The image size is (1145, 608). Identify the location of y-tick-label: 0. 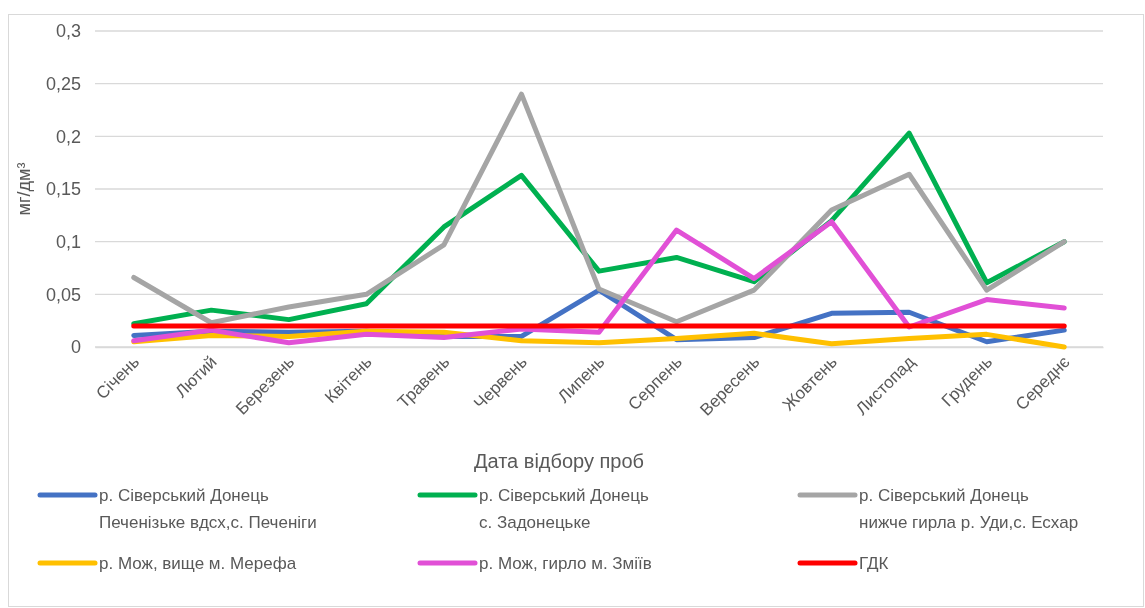
(75, 347).